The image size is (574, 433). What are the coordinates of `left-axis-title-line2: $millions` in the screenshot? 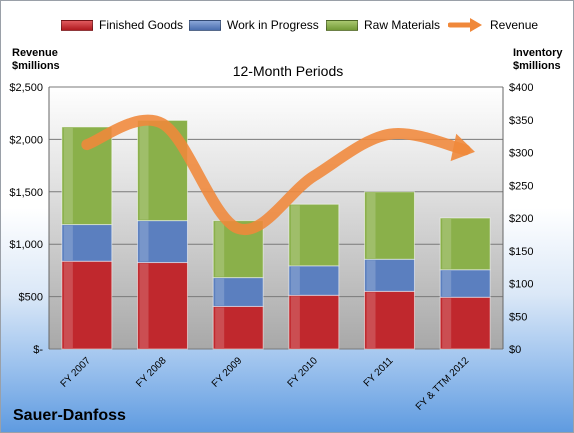 It's located at (36, 66).